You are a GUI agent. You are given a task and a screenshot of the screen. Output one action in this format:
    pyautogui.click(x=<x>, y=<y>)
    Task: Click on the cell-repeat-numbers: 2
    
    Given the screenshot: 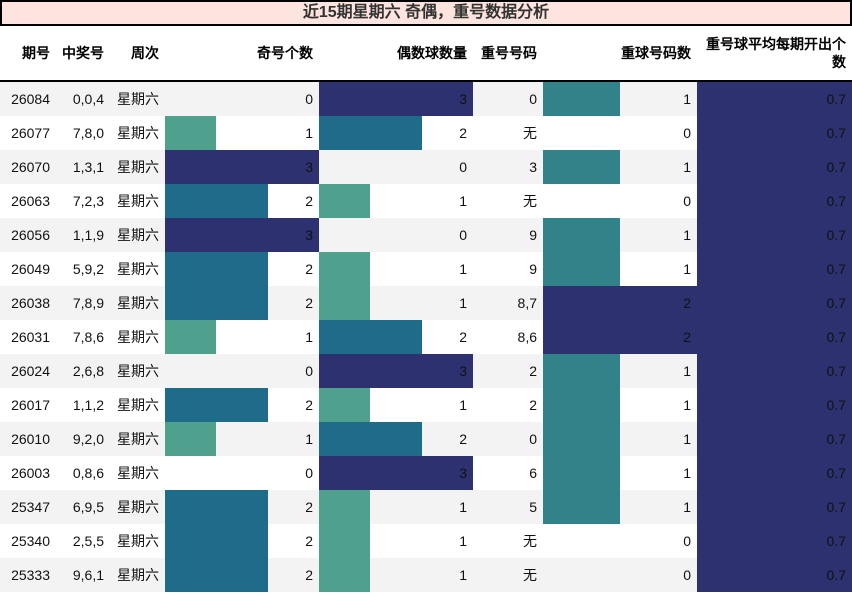 What is the action you would take?
    pyautogui.click(x=508, y=371)
    